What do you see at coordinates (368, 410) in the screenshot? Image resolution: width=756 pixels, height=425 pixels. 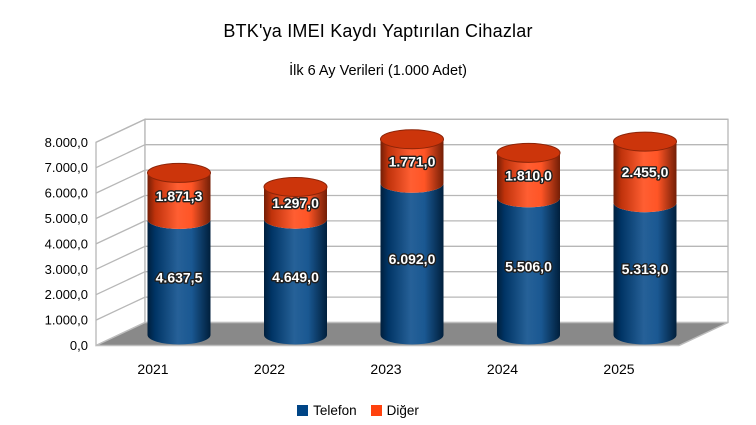 I see `legend: Telefon Diğer` at bounding box center [368, 410].